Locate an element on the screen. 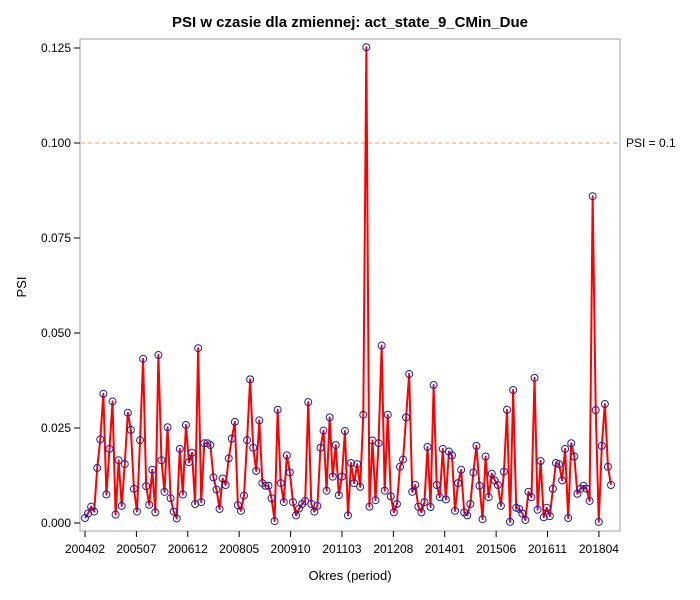  x-tick-label: 201611 is located at coordinates (547, 549).